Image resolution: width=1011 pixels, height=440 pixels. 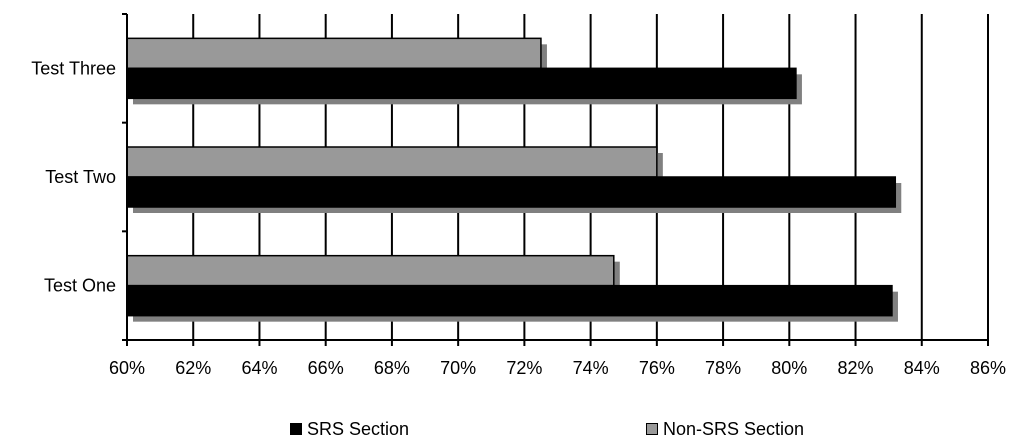 I want to click on x-tick-label: 68%, so click(x=392, y=368).